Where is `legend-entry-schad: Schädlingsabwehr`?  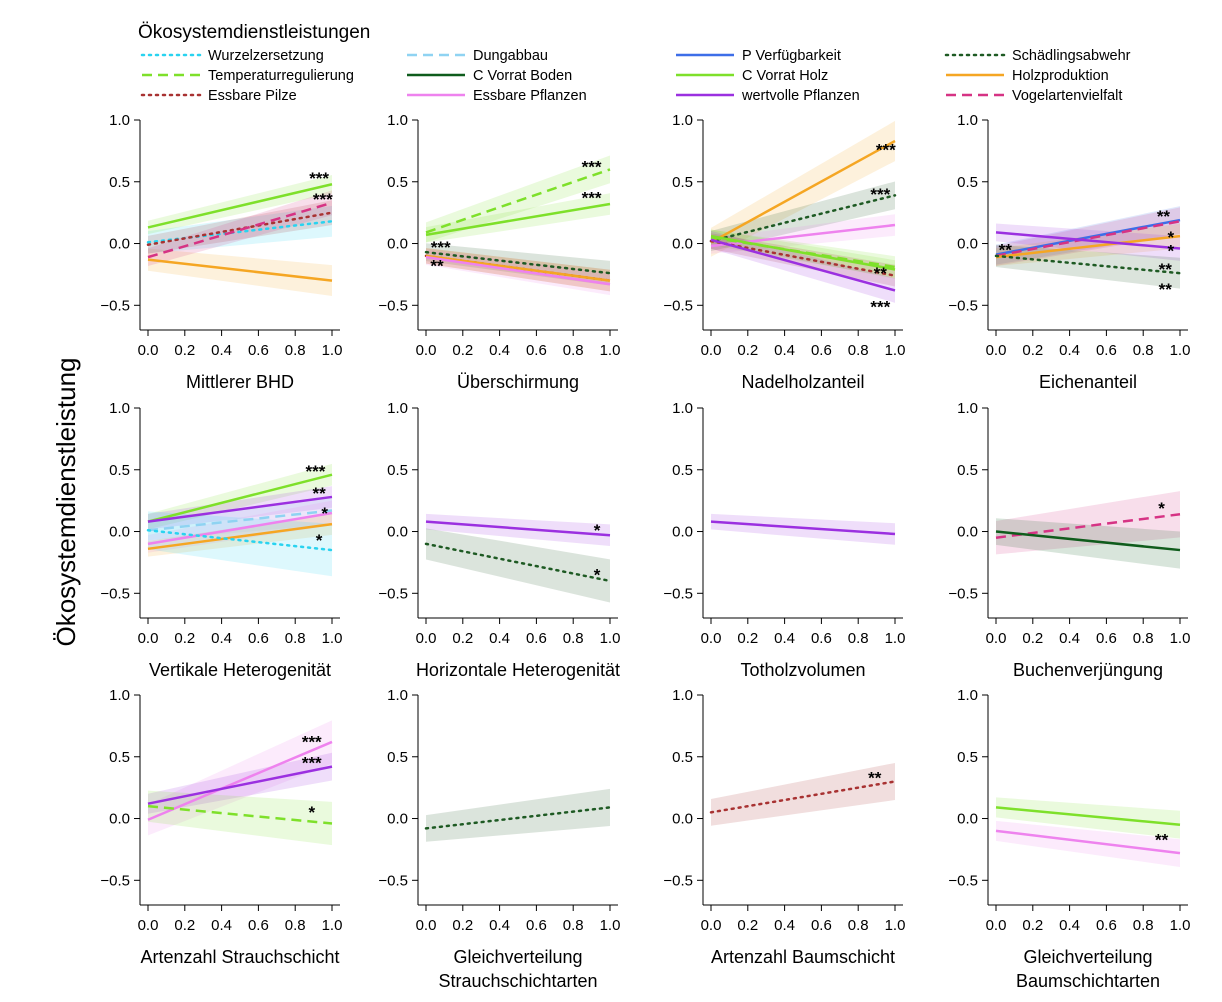
legend-entry-schad: Schädlingsabwehr is located at coordinates (1037, 56).